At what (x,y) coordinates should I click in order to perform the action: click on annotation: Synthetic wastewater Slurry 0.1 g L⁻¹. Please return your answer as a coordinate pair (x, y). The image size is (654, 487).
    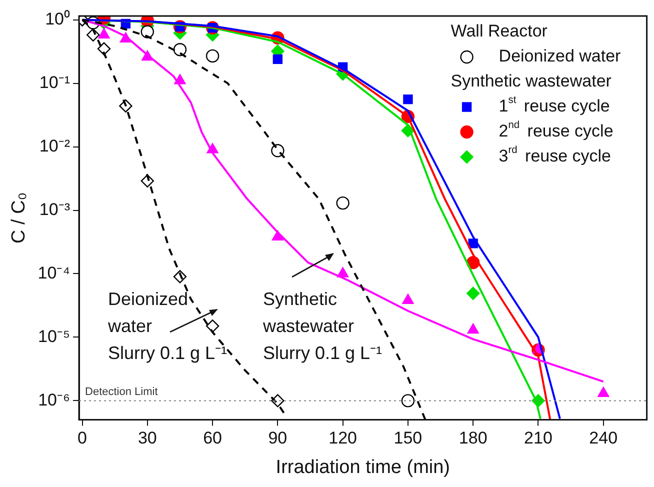
    Looking at the image, I should click on (322, 326).